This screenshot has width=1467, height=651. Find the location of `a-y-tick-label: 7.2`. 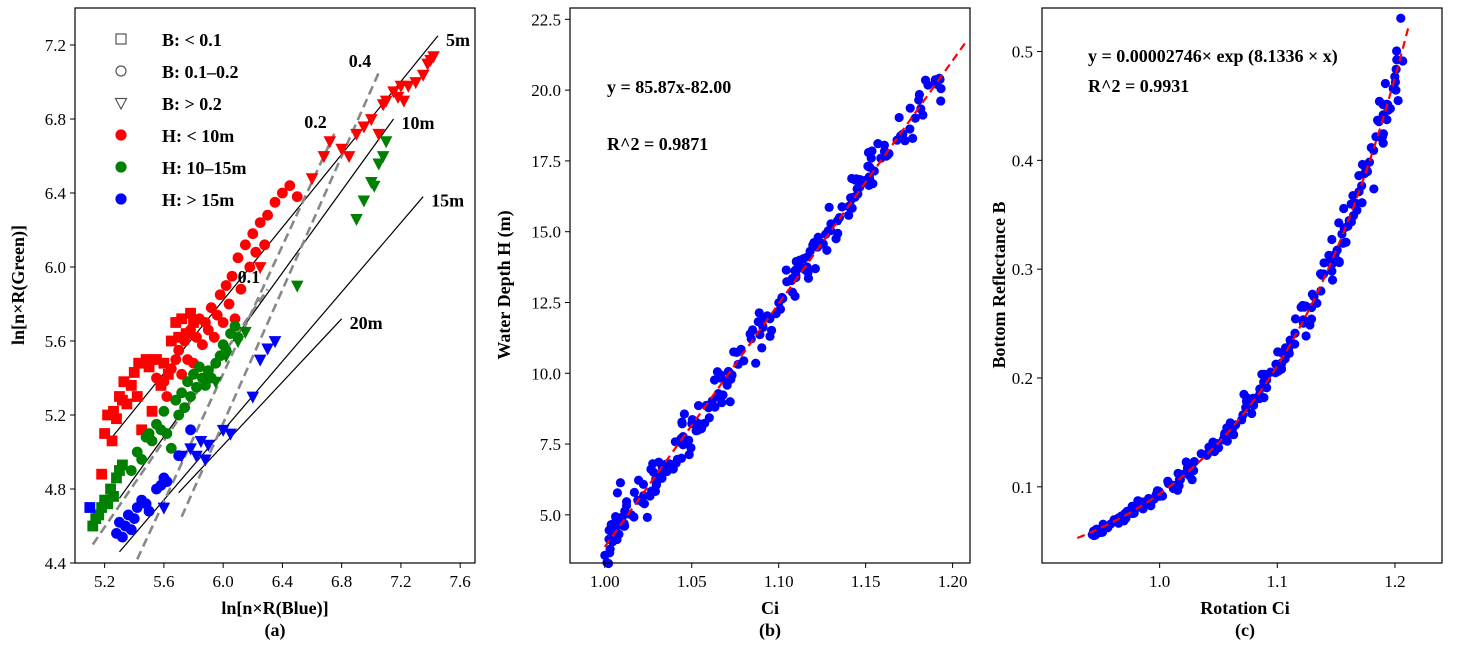

a-y-tick-label: 7.2 is located at coordinates (55, 45).